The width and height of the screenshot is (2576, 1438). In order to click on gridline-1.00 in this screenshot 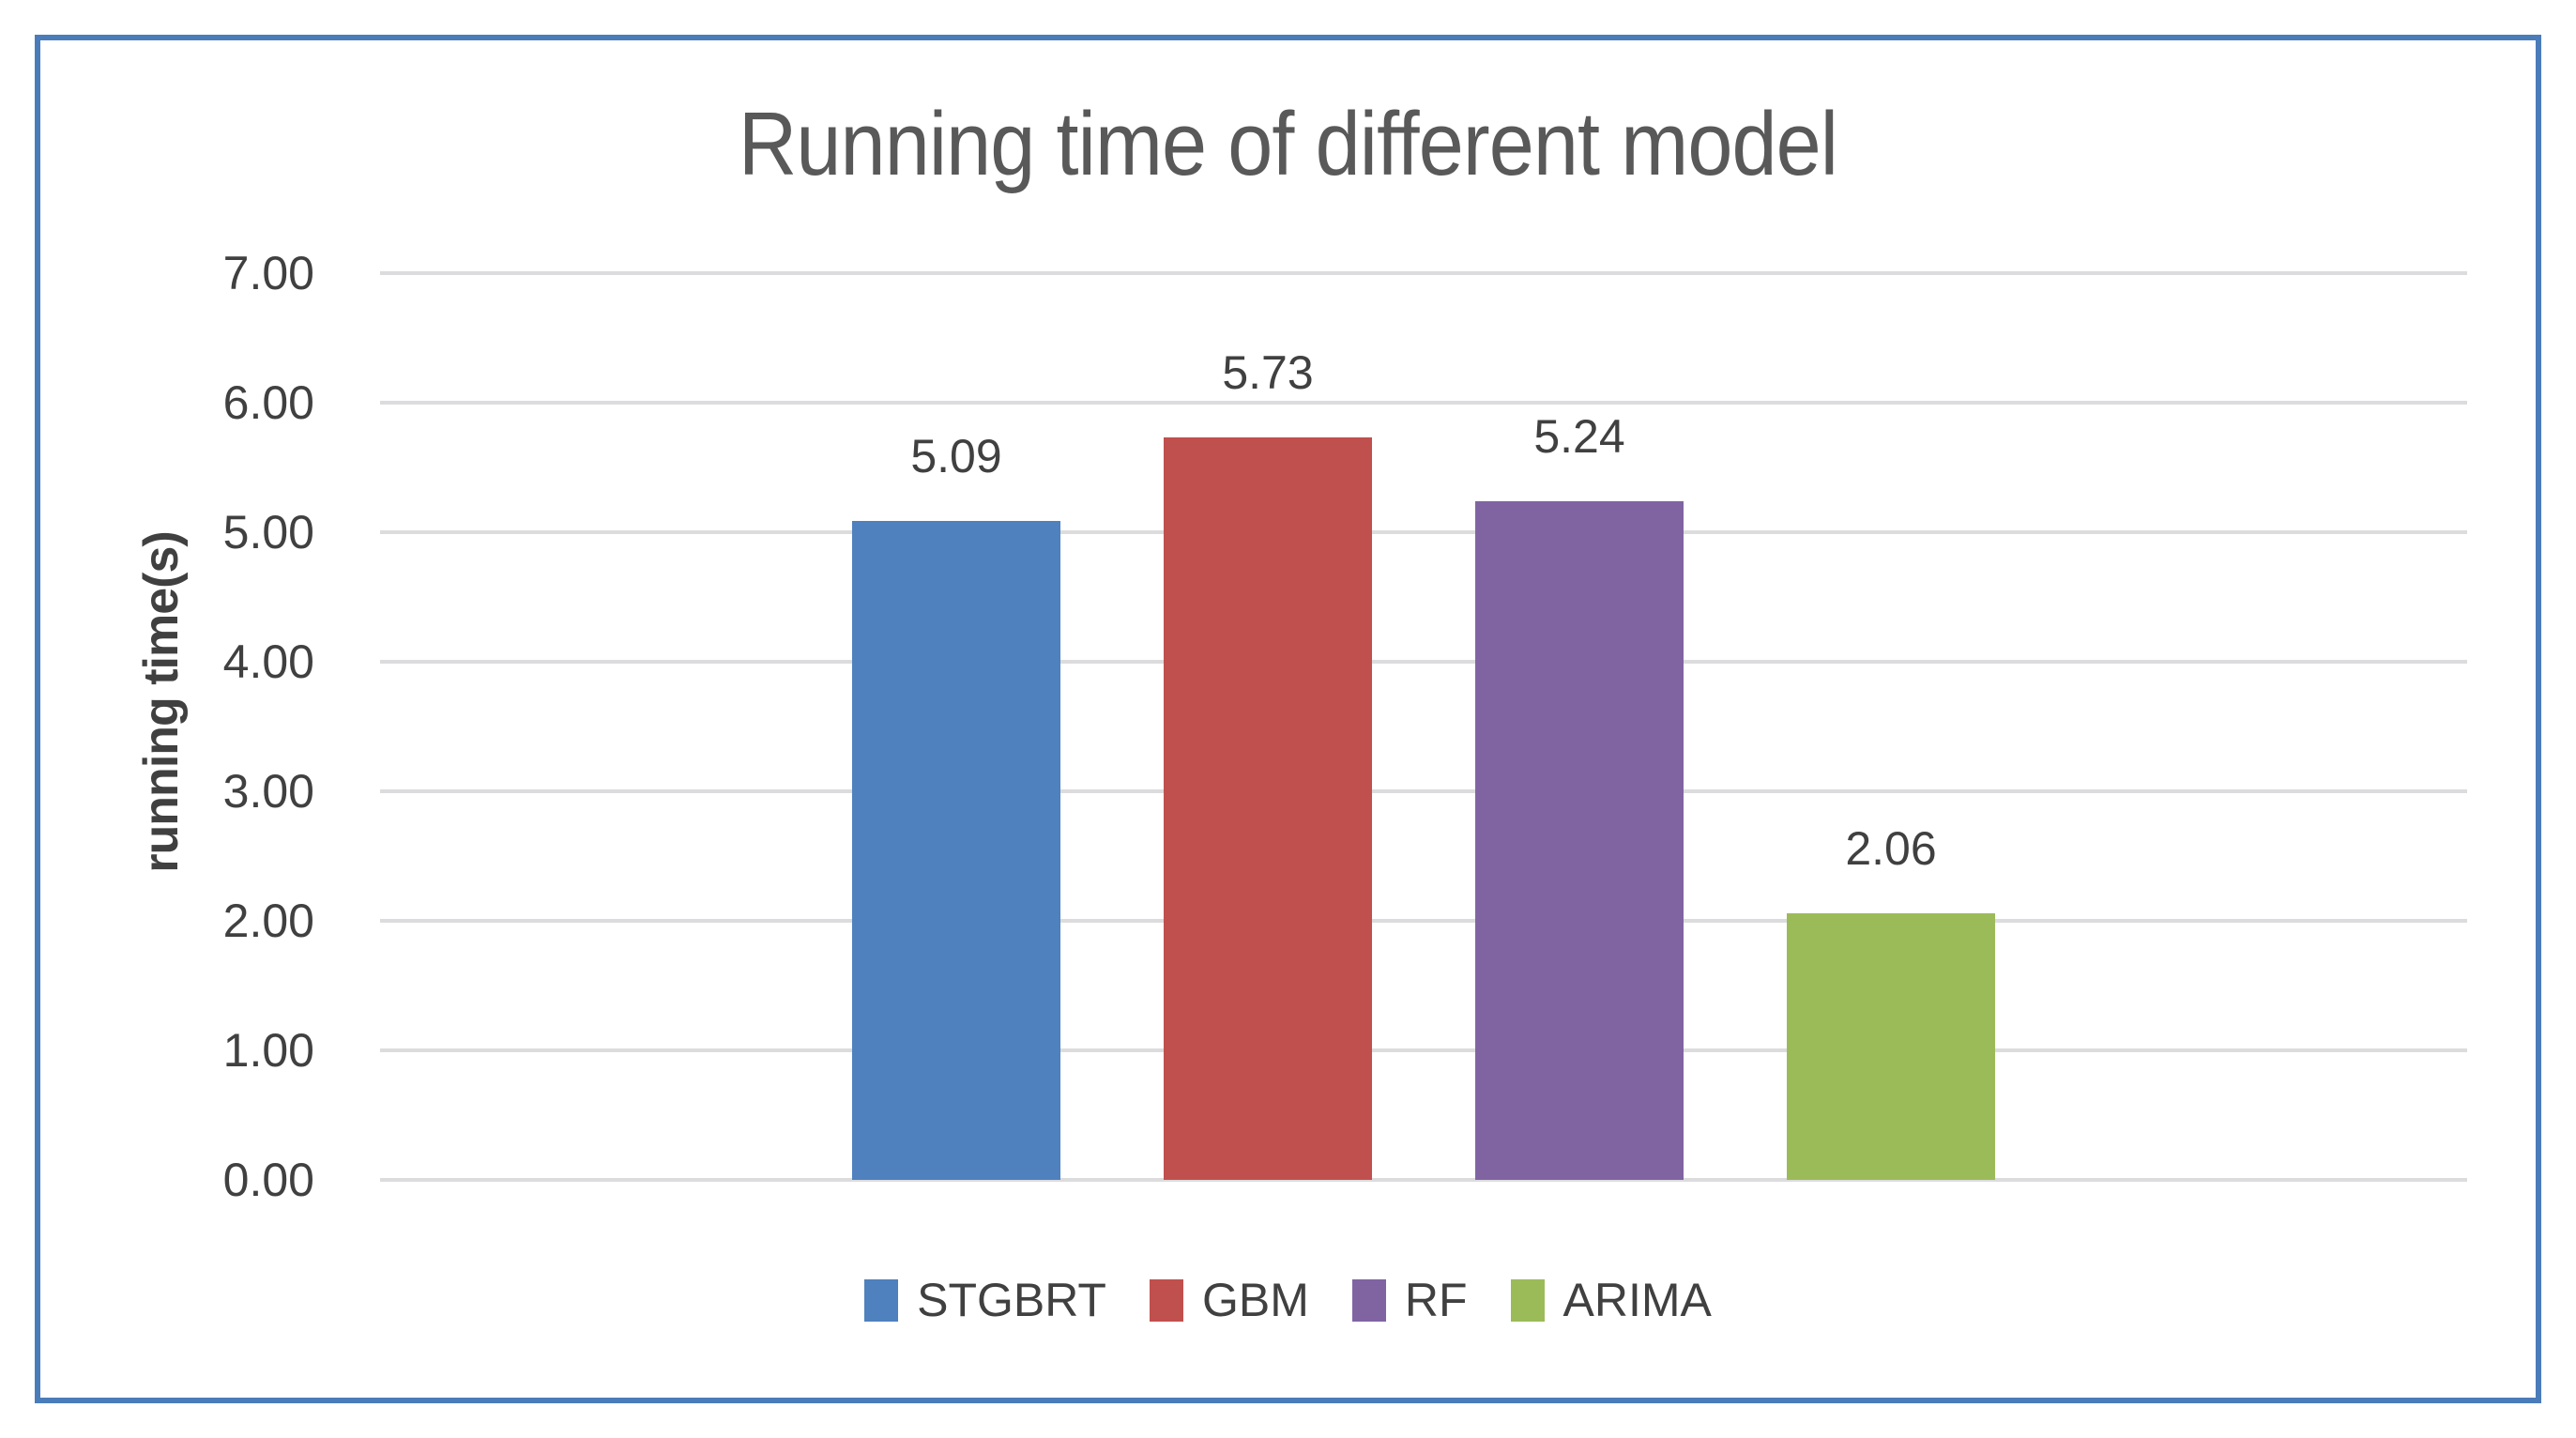, I will do `click(1423, 1050)`.